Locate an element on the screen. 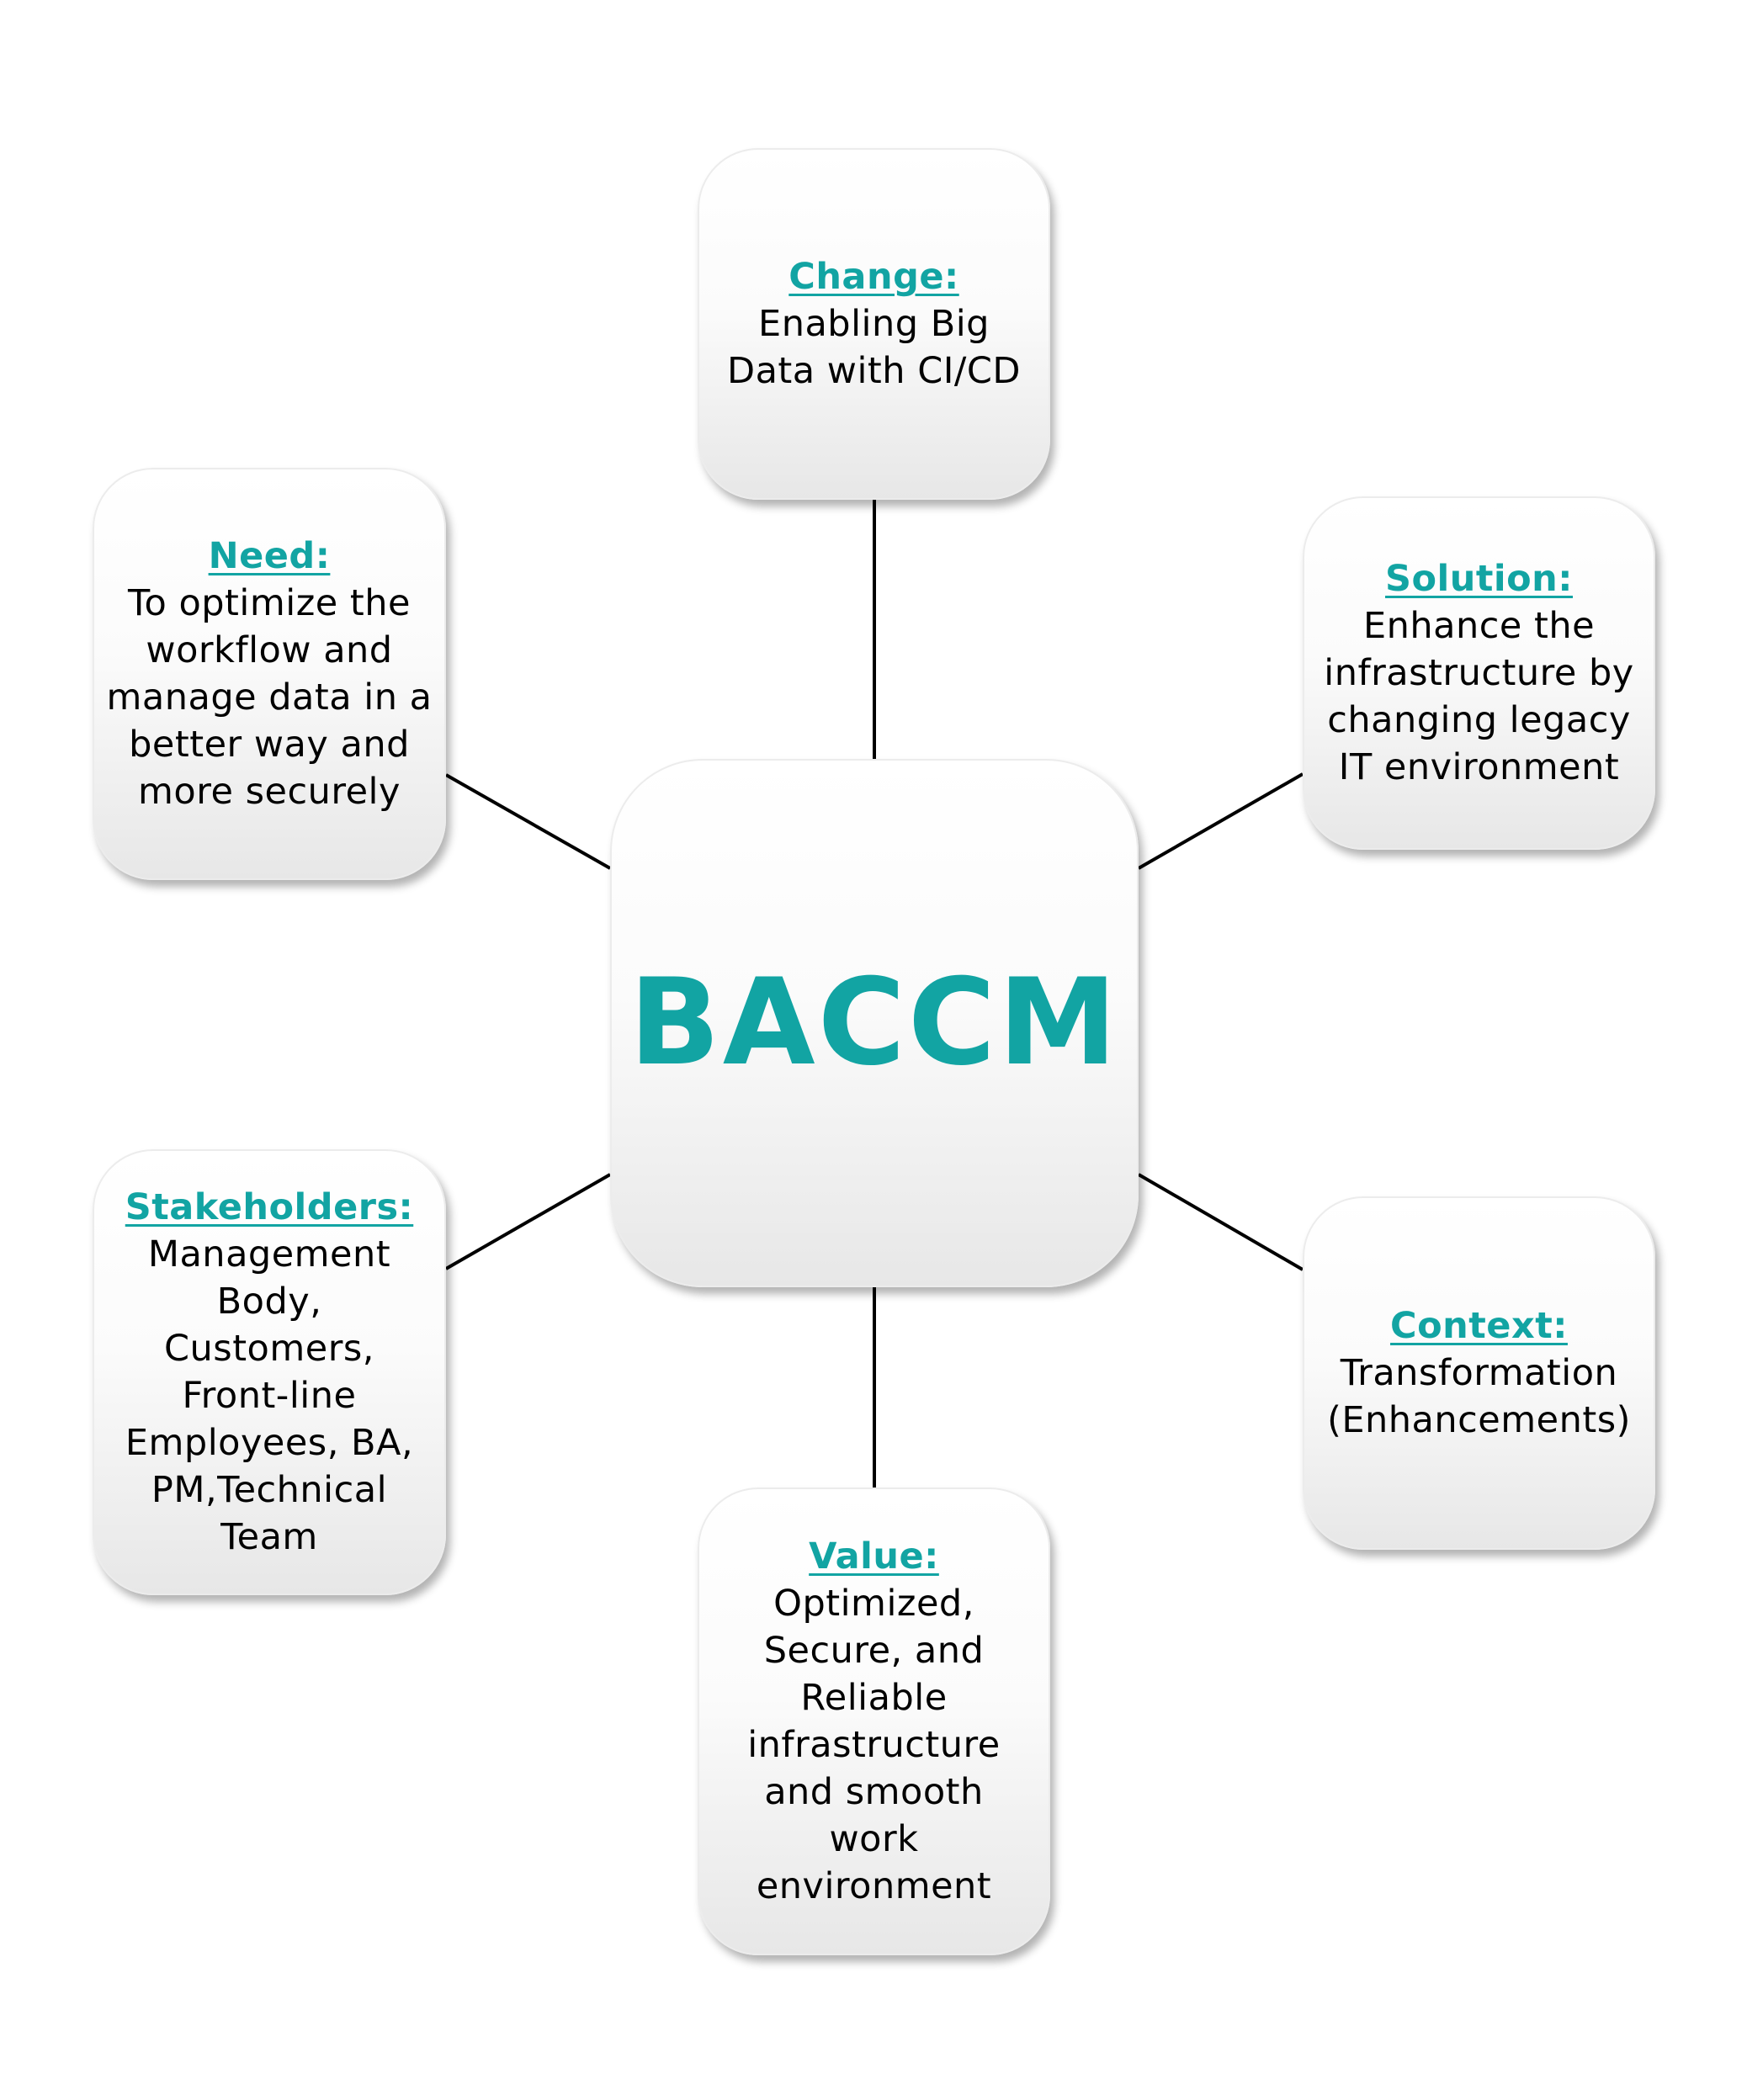 The height and width of the screenshot is (2100, 1747). stakeholders-line: Front-line is located at coordinates (269, 1396).